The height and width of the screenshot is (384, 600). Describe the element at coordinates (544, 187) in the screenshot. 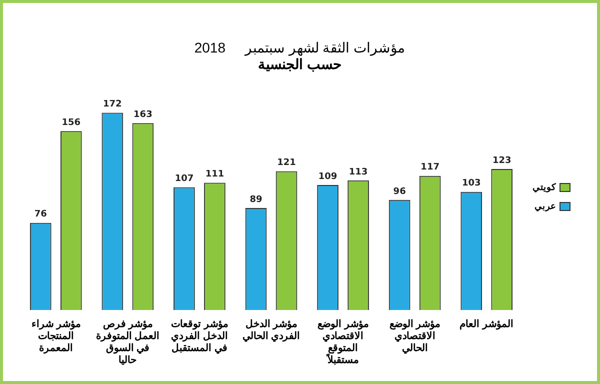

I see `legend-label: كويتي` at that location.